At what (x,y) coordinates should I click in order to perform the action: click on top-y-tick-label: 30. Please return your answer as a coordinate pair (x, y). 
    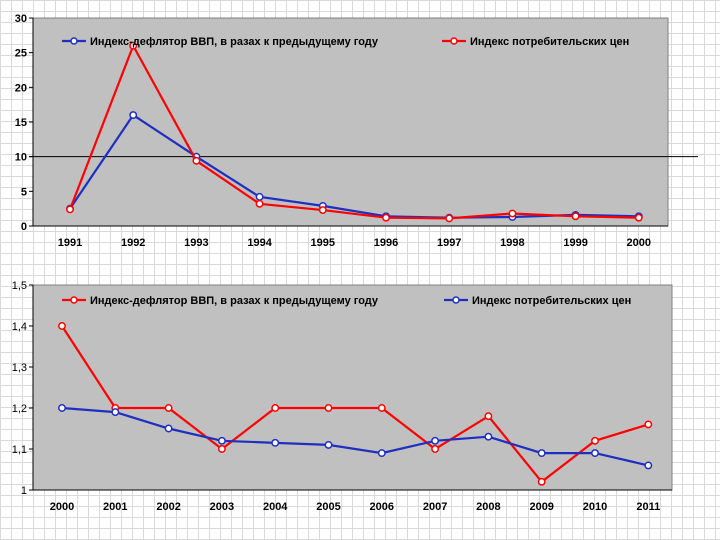
    Looking at the image, I should click on (21, 19).